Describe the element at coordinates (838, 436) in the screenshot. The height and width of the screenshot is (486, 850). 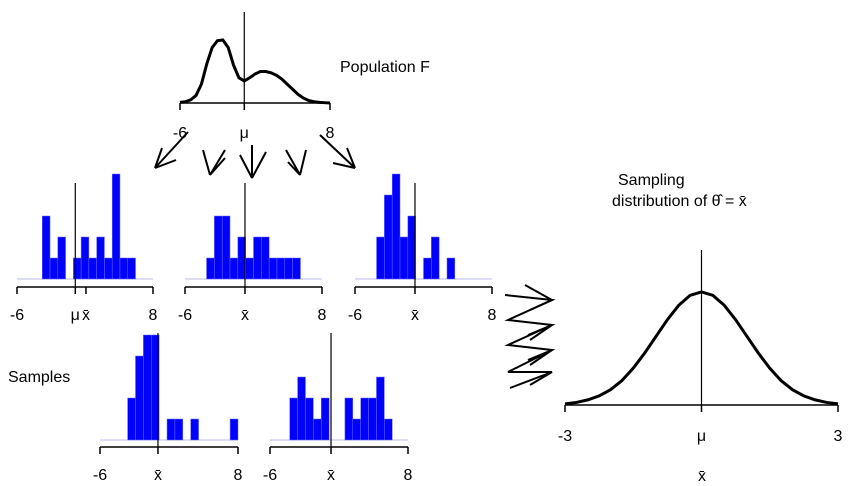
I see `x-tick-label: 3` at that location.